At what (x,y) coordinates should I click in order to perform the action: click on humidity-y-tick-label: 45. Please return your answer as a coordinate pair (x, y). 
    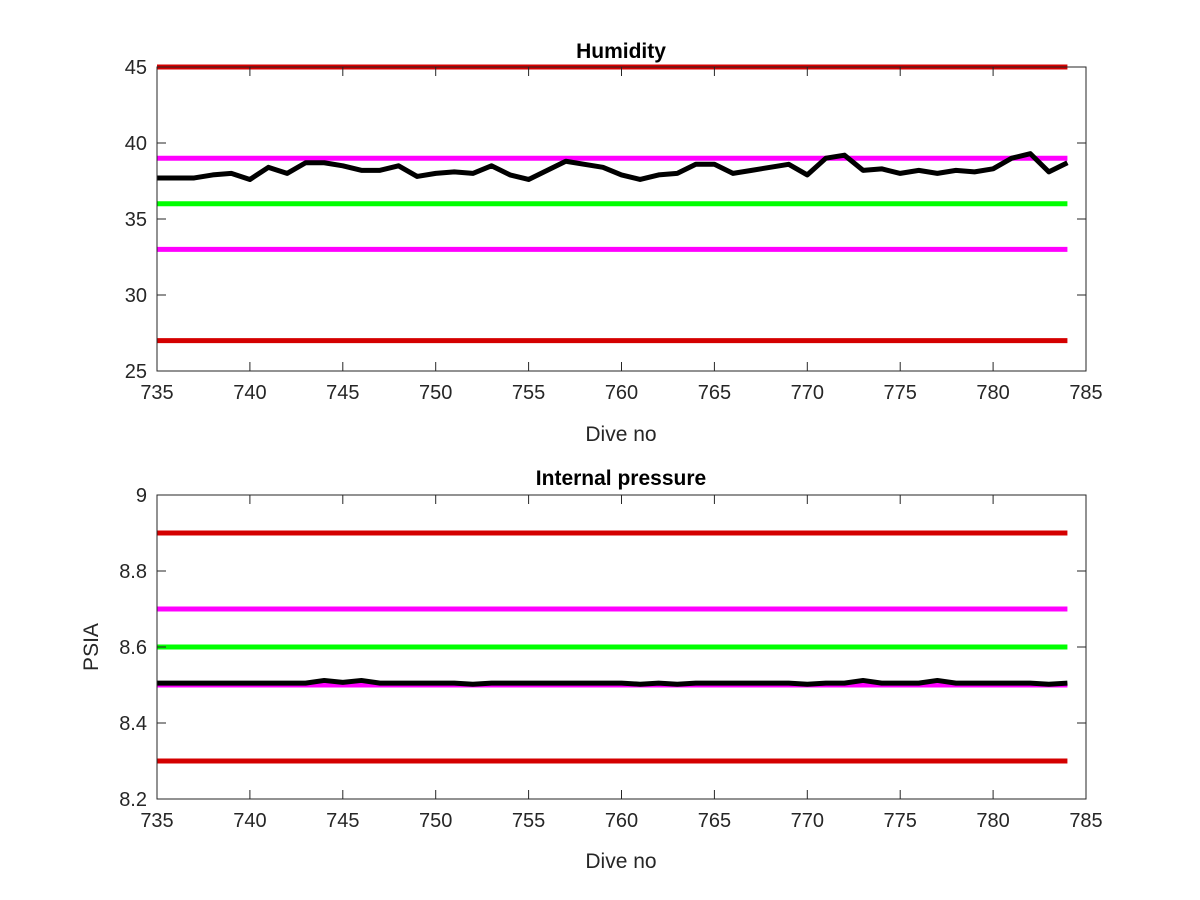
    Looking at the image, I should click on (136, 68).